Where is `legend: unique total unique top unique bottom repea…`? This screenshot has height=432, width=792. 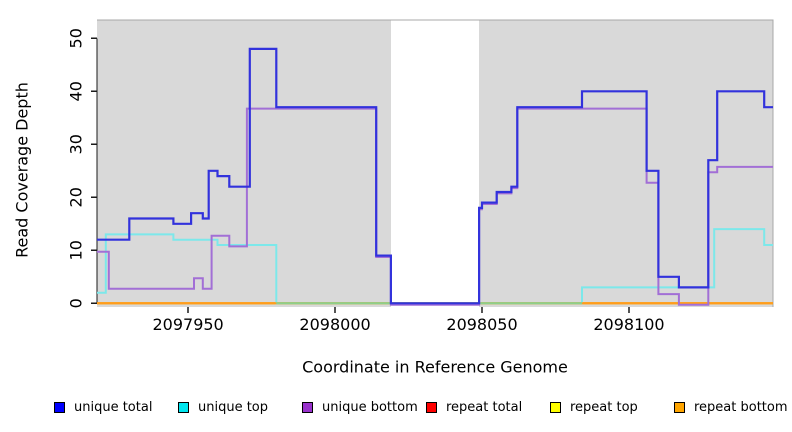
legend: unique total unique top unique bottom repea… is located at coordinates (396, 409).